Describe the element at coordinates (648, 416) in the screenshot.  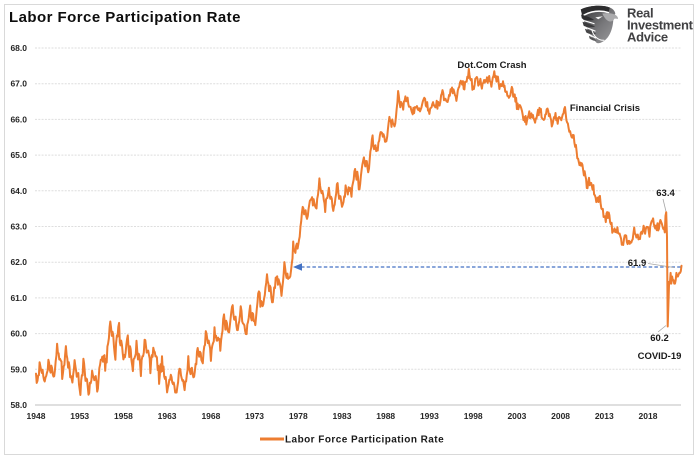
I see `svg-text: 2018` at that location.